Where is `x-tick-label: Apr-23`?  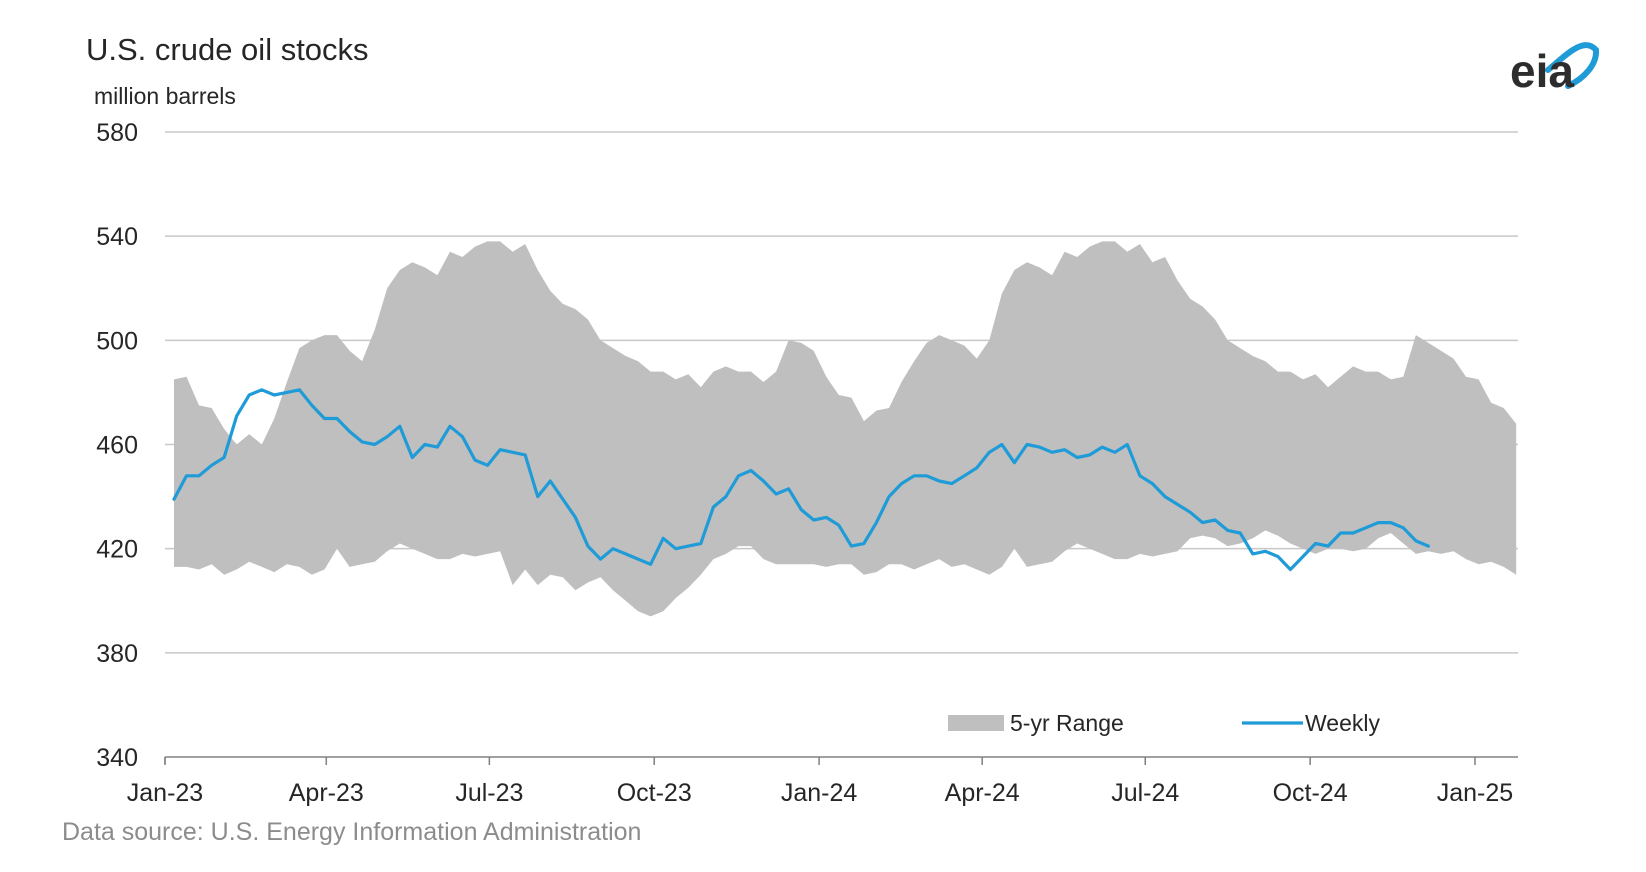 x-tick-label: Apr-23 is located at coordinates (326, 793).